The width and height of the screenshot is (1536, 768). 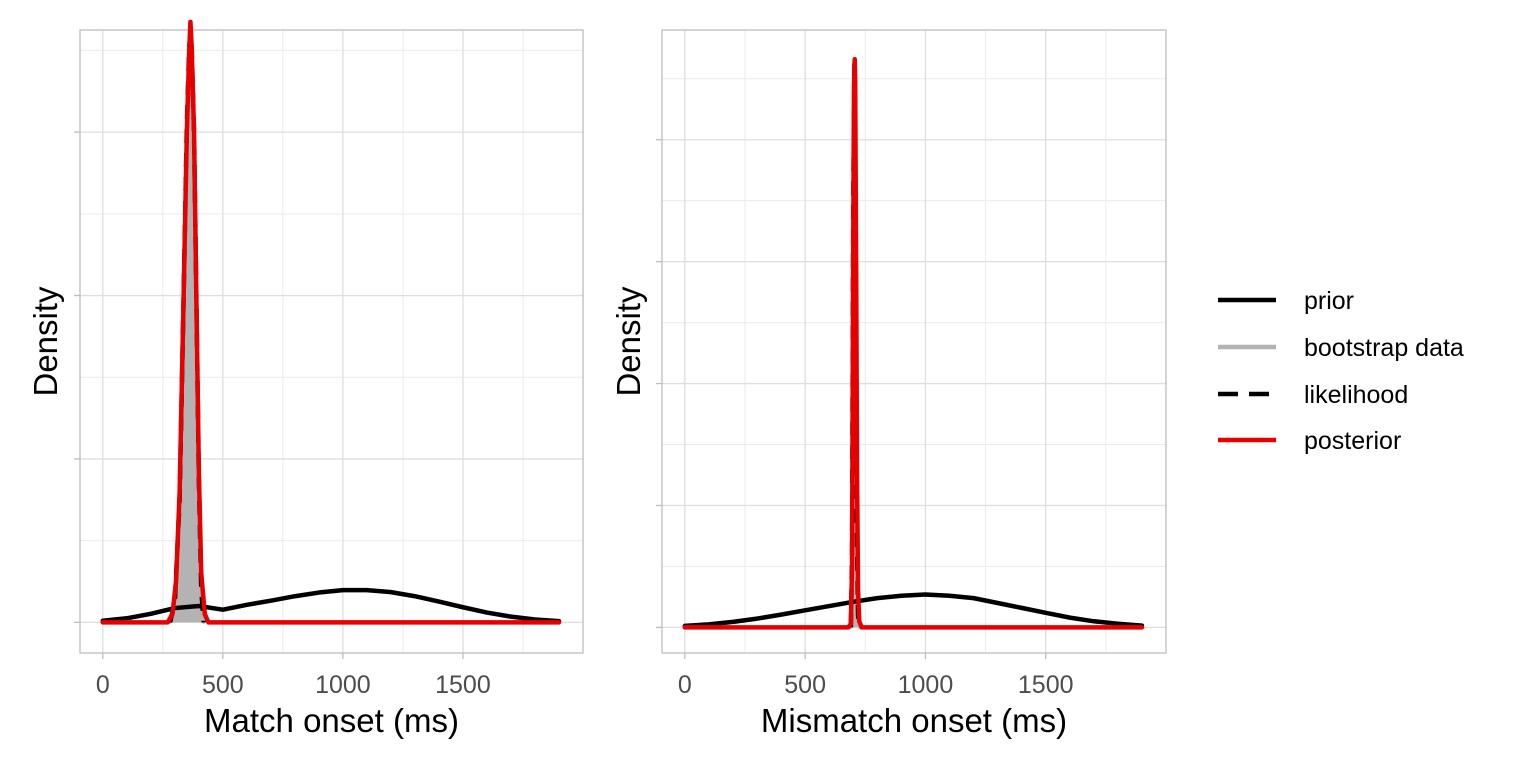 What do you see at coordinates (1329, 301) in the screenshot?
I see `legend-label-prior: prior` at bounding box center [1329, 301].